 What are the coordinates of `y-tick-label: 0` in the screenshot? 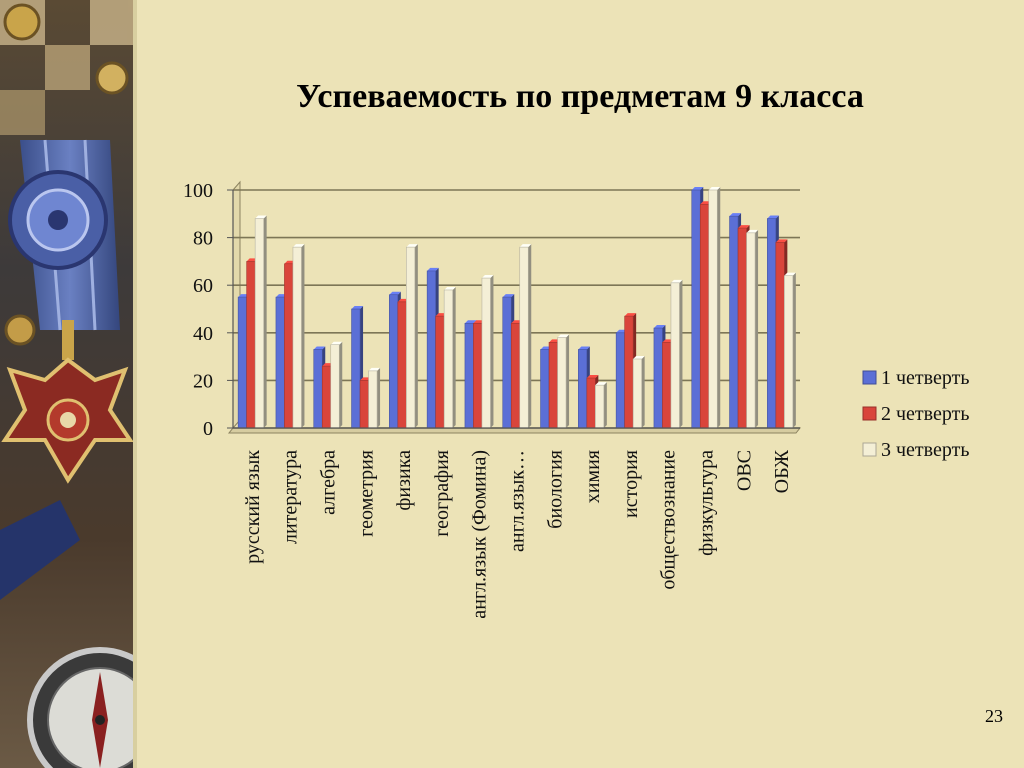 It's located at (208, 429).